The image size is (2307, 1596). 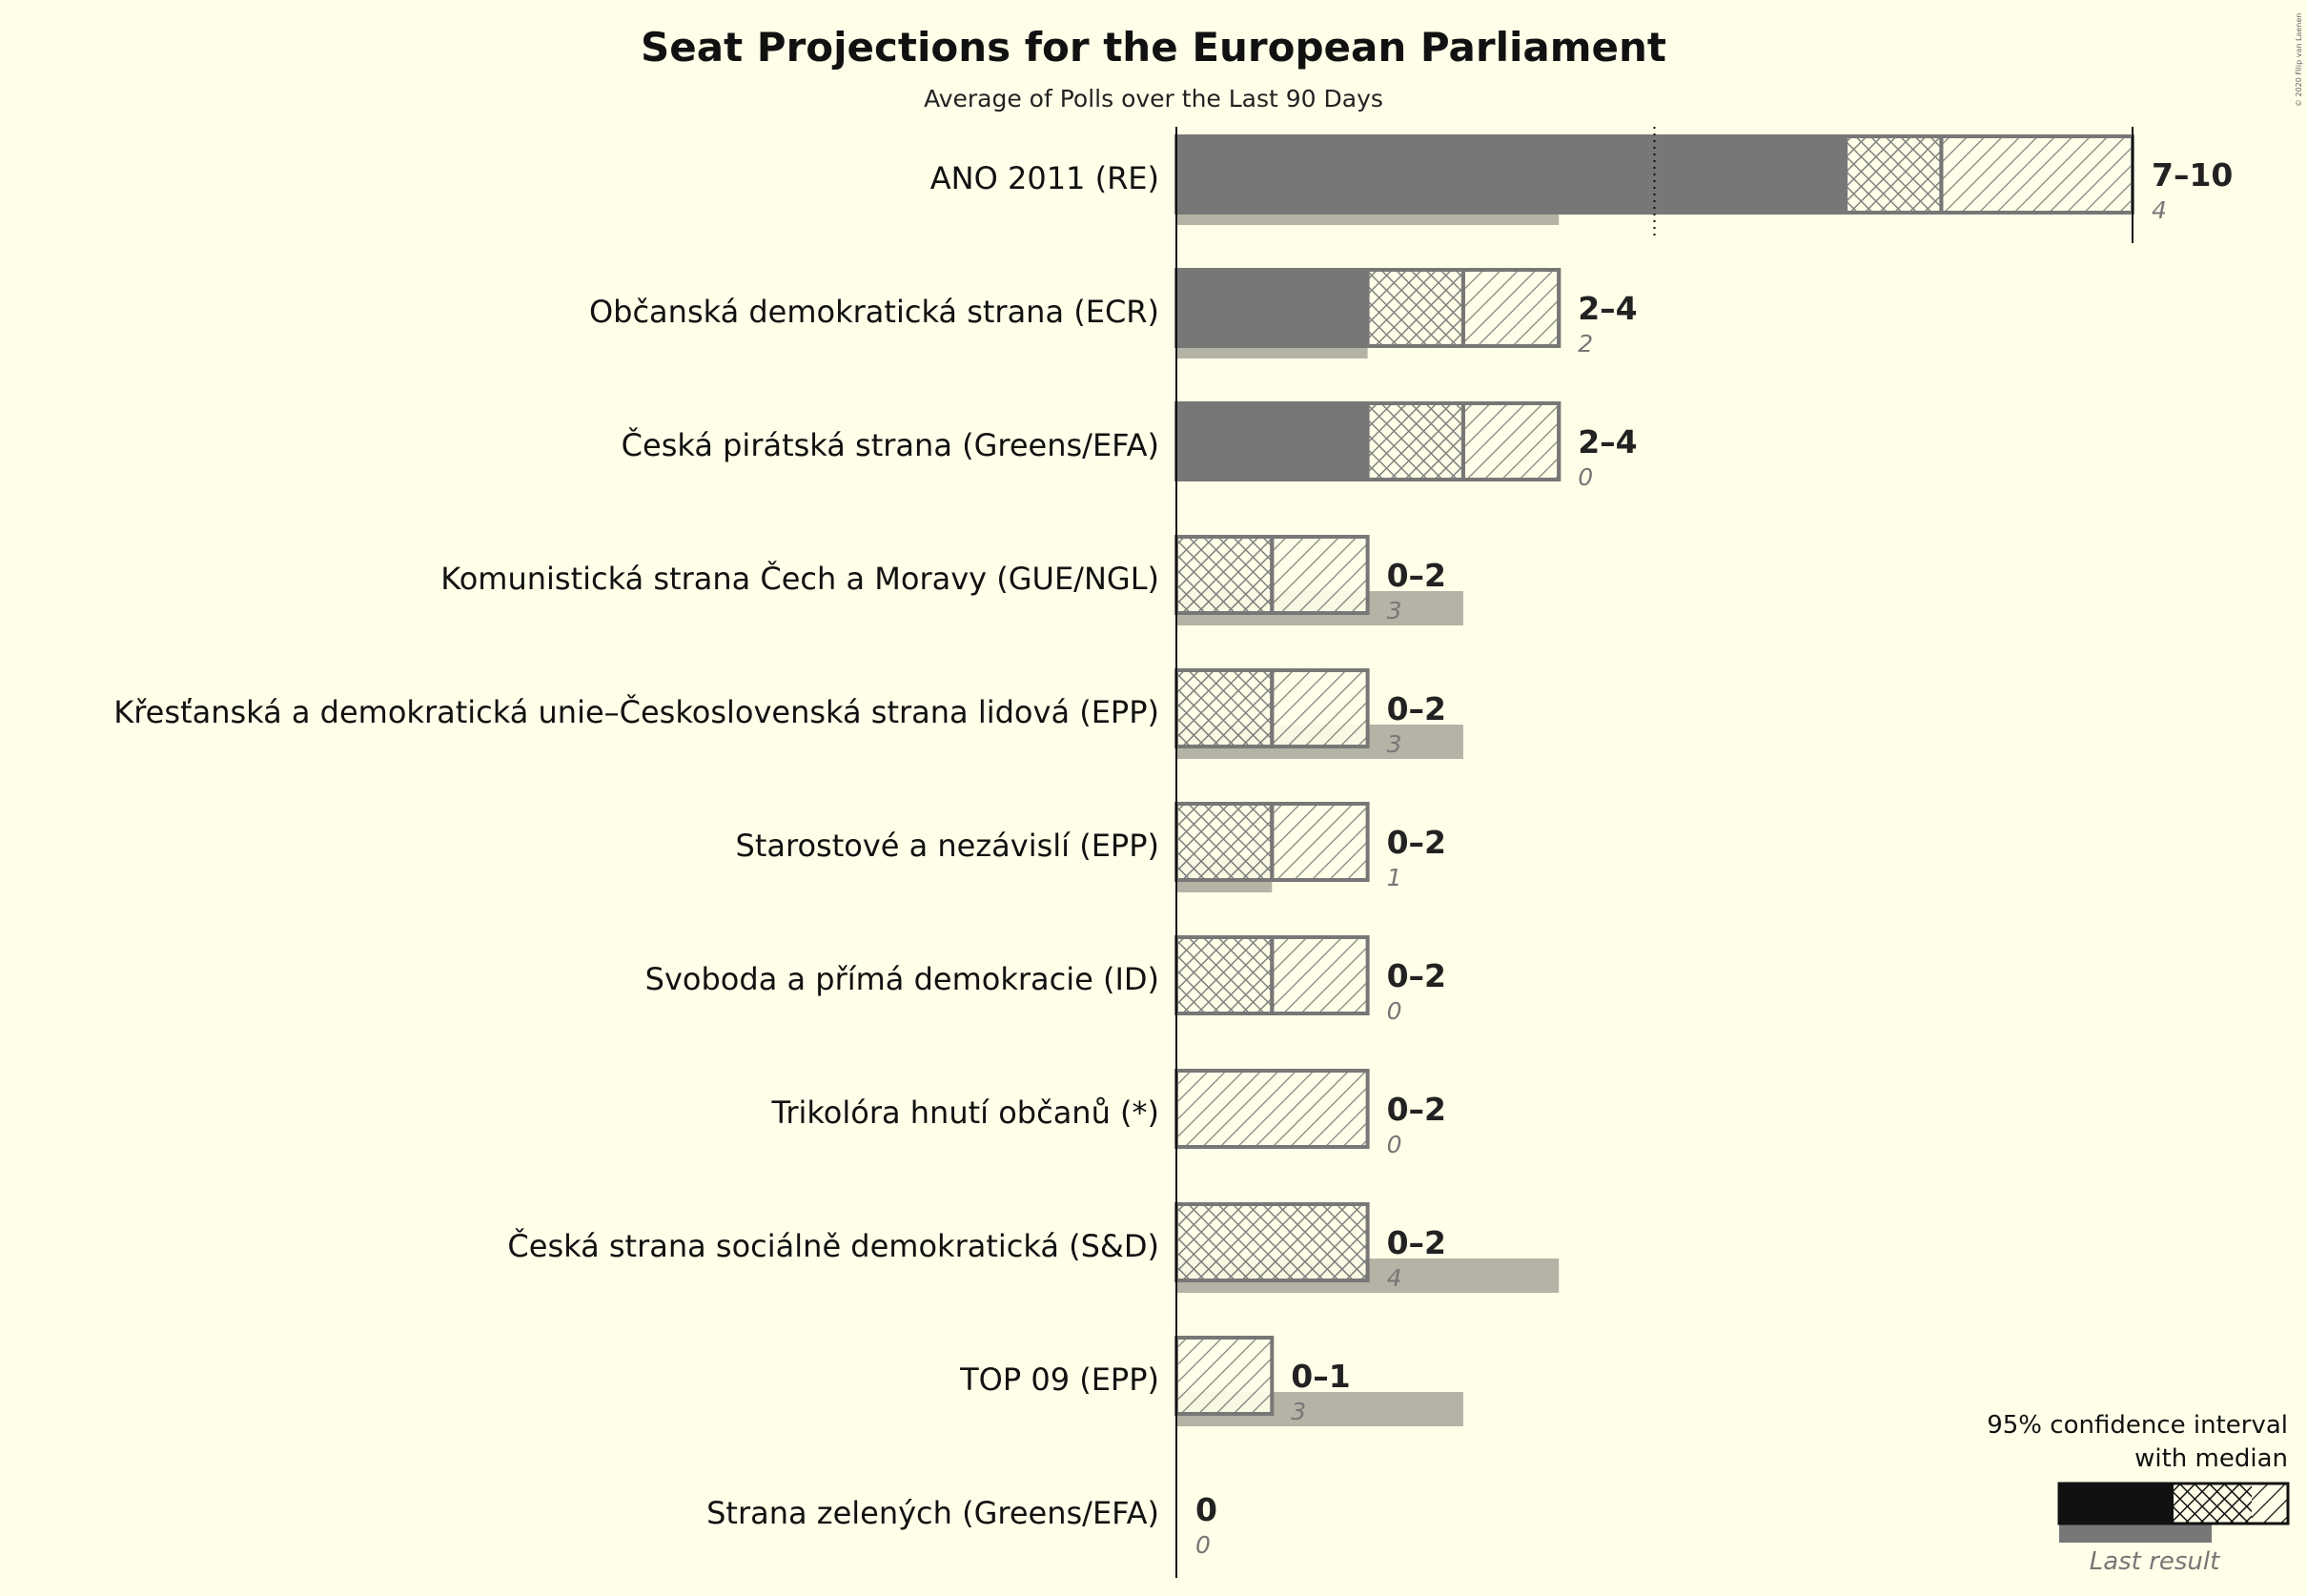 I want to click on party-label: ANO 2011 (RE), so click(x=1044, y=178).